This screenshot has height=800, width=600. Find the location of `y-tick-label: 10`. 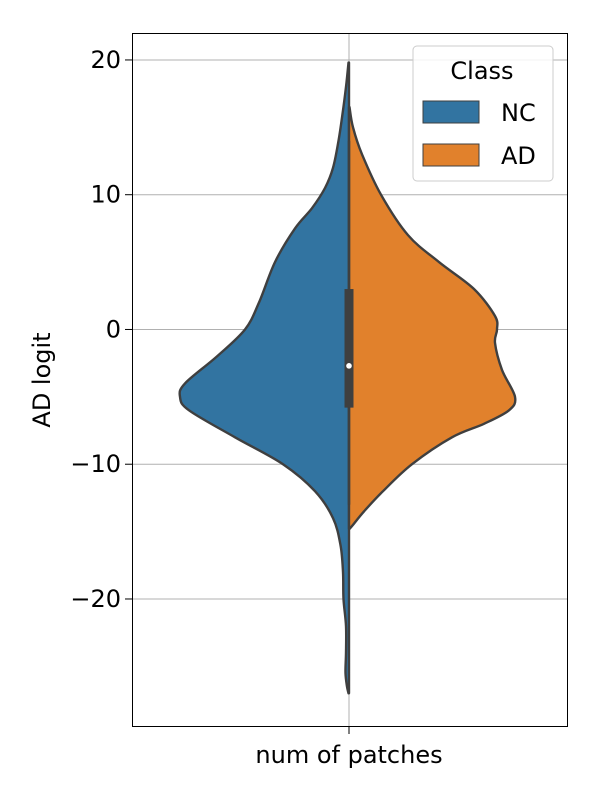

y-tick-label: 10 is located at coordinates (105, 195).